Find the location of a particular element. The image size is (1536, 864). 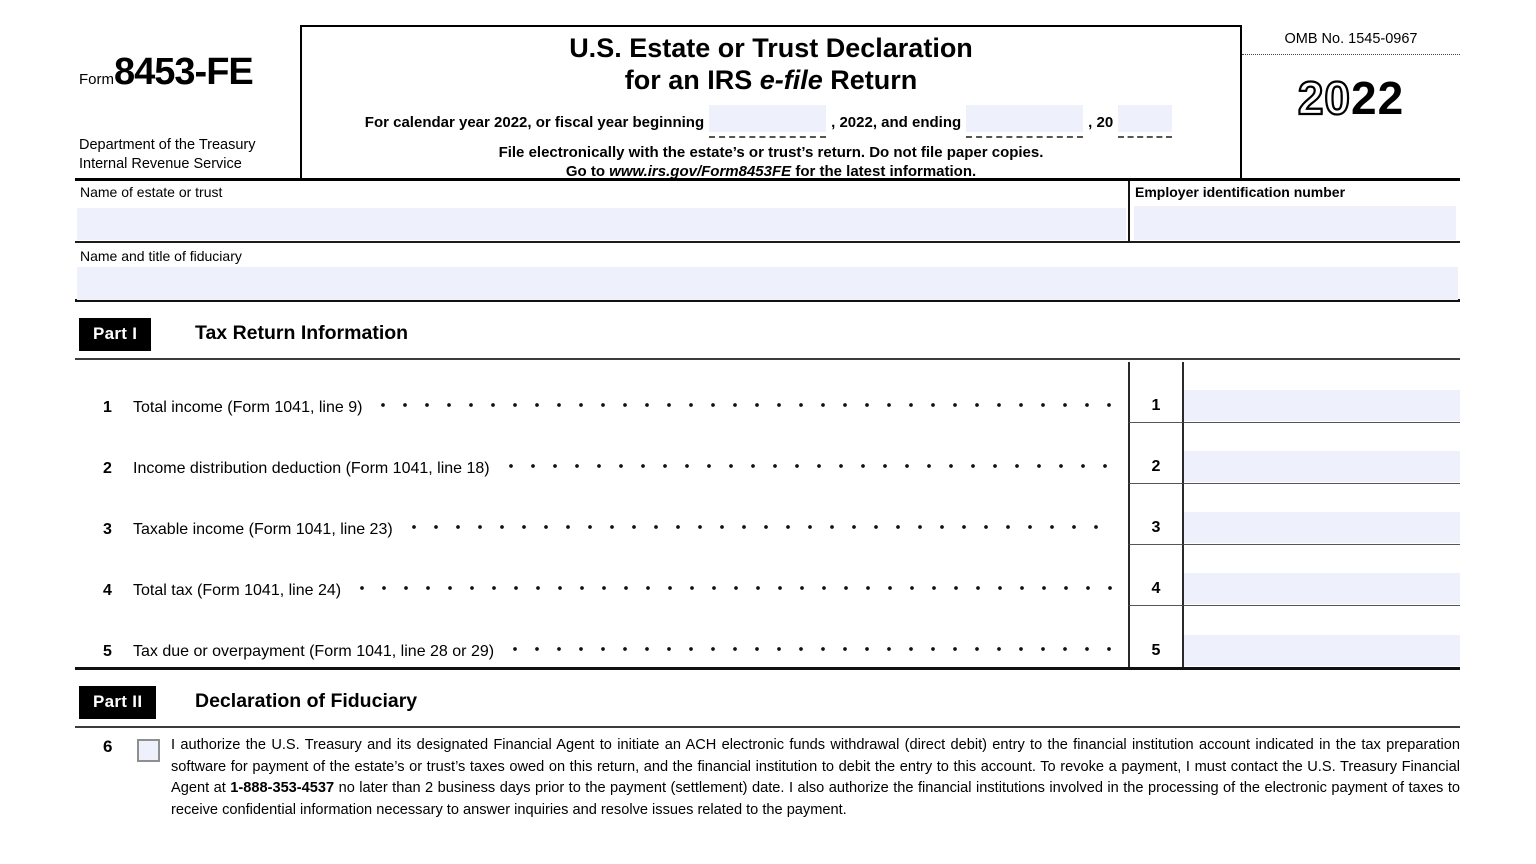

part2-badge: Part II is located at coordinates (118, 702).